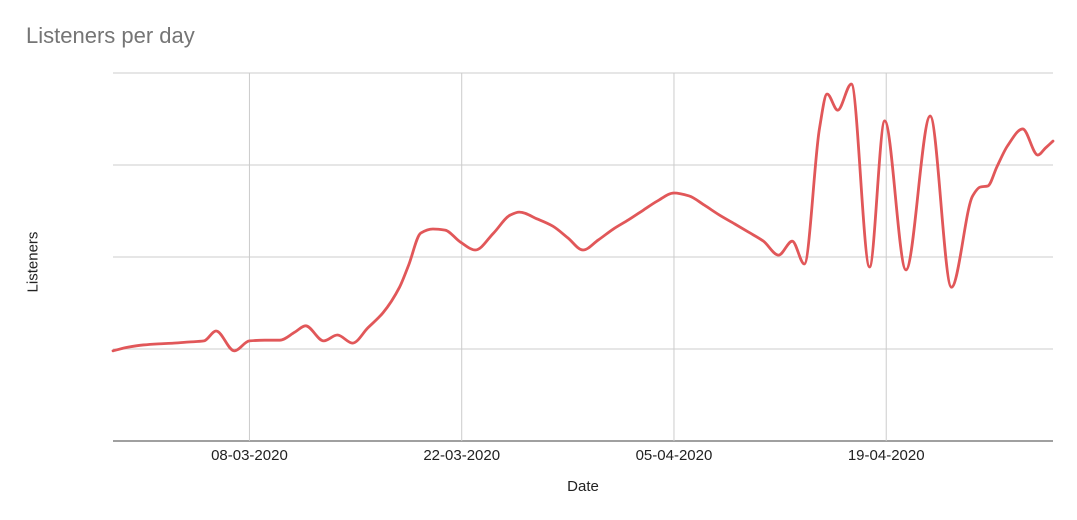  I want to click on chart-title: Listeners per day, so click(110, 35).